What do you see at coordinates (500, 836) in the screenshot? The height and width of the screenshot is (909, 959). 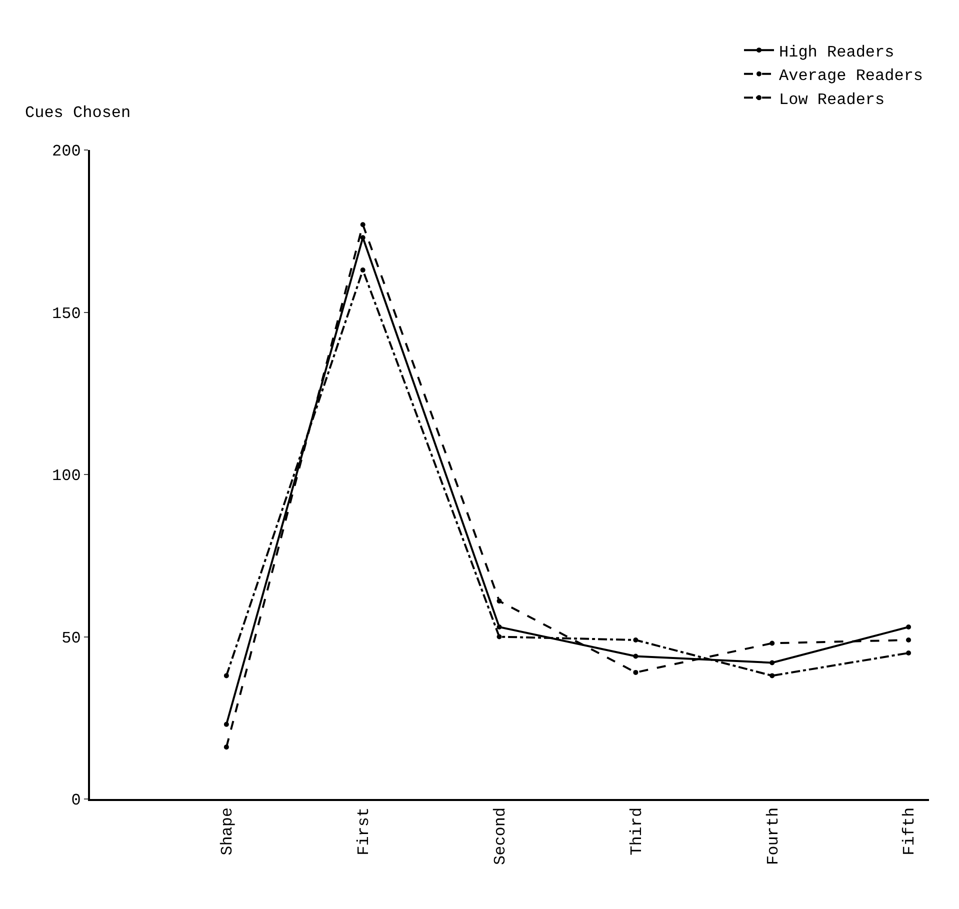 I see `x-tick-label: Second` at bounding box center [500, 836].